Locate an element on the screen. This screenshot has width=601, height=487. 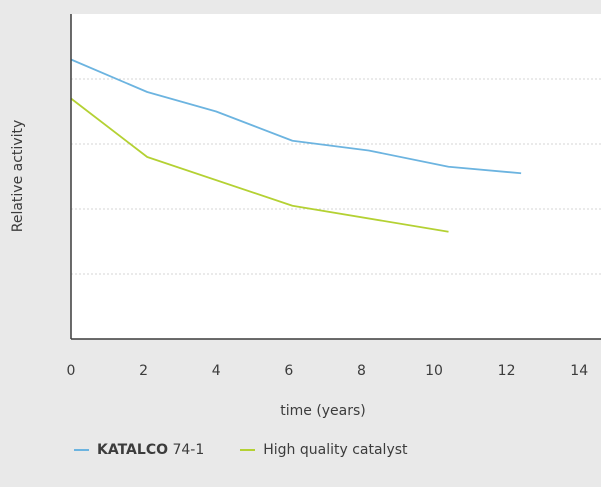
legend-label-high-quality: High quality catalyst is located at coordinates (335, 450).